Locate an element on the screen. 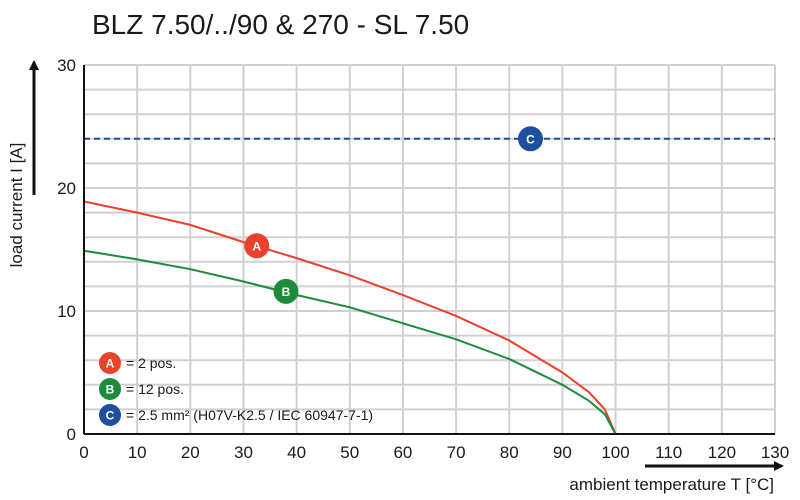 This screenshot has width=800, height=500. legend-text-c: = 2.5 mm² (H07V-K2.5 / IEC 60947-7-1) is located at coordinates (249, 415).